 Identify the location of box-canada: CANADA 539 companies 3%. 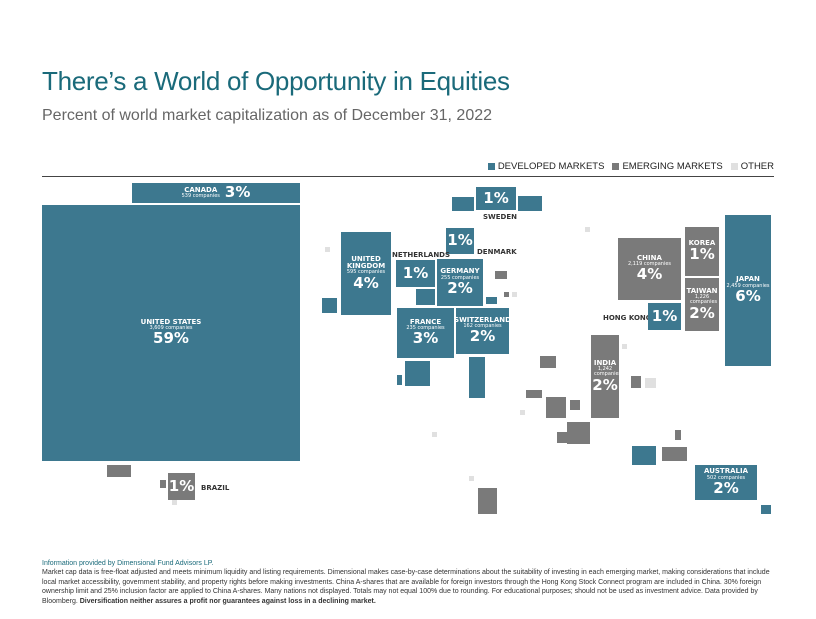
(216, 193).